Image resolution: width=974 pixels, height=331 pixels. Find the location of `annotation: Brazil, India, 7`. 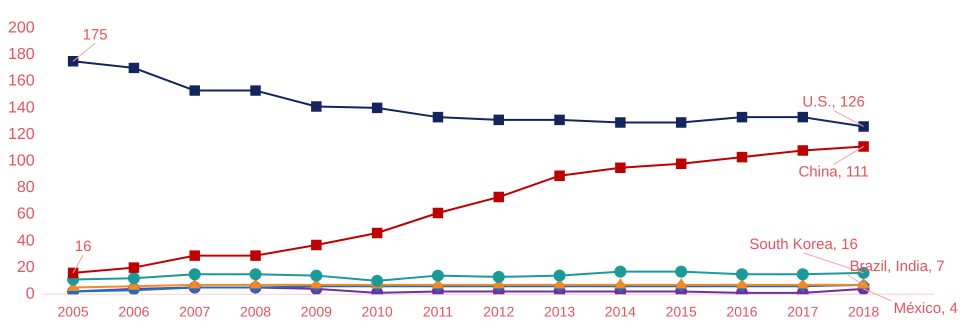

annotation: Brazil, India, 7 is located at coordinates (897, 267).